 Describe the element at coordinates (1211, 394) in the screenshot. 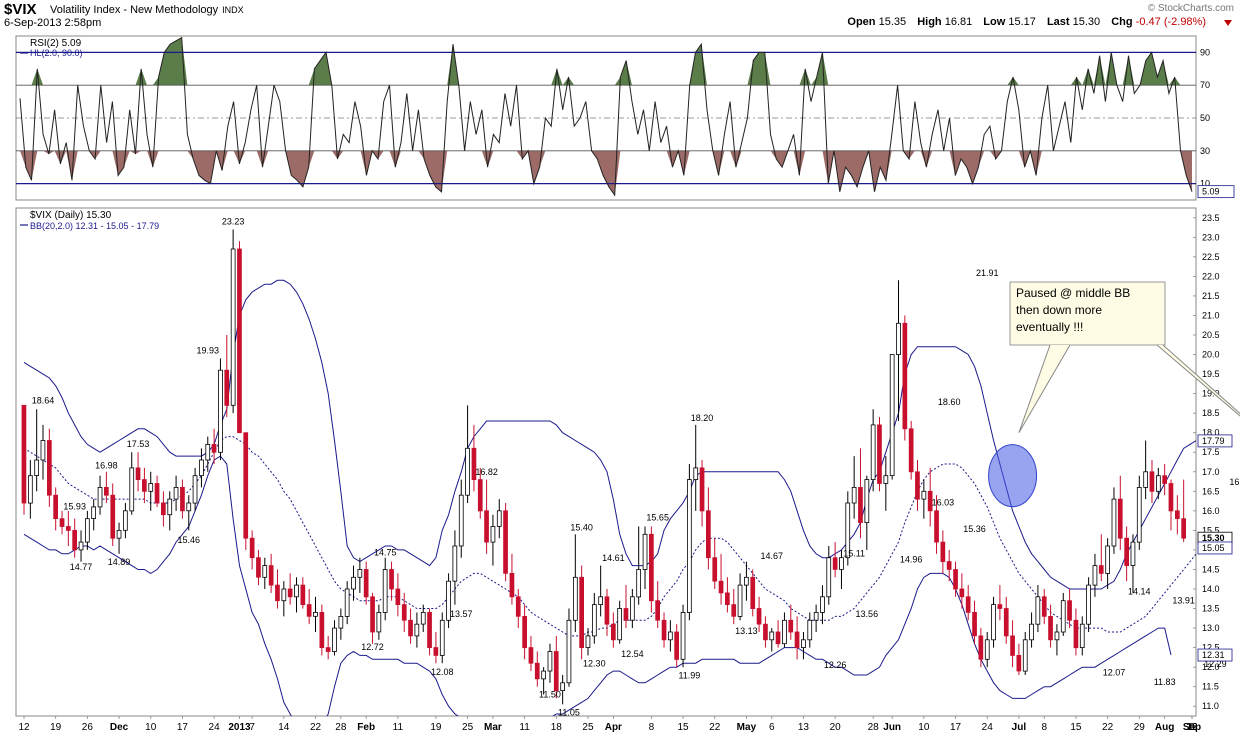

I see `price-tick-label: 19.0` at that location.